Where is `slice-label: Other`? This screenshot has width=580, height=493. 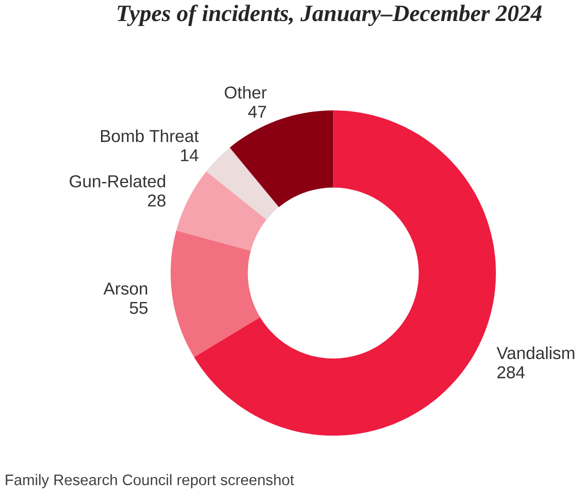
slice-label: Other is located at coordinates (245, 92).